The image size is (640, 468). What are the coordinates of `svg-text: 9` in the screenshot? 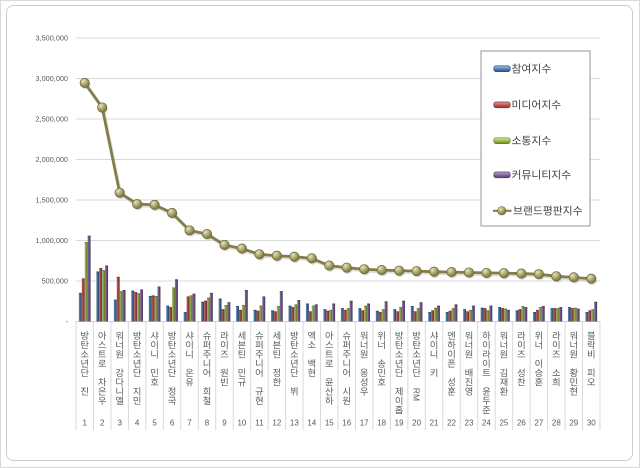 It's located at (224, 423).